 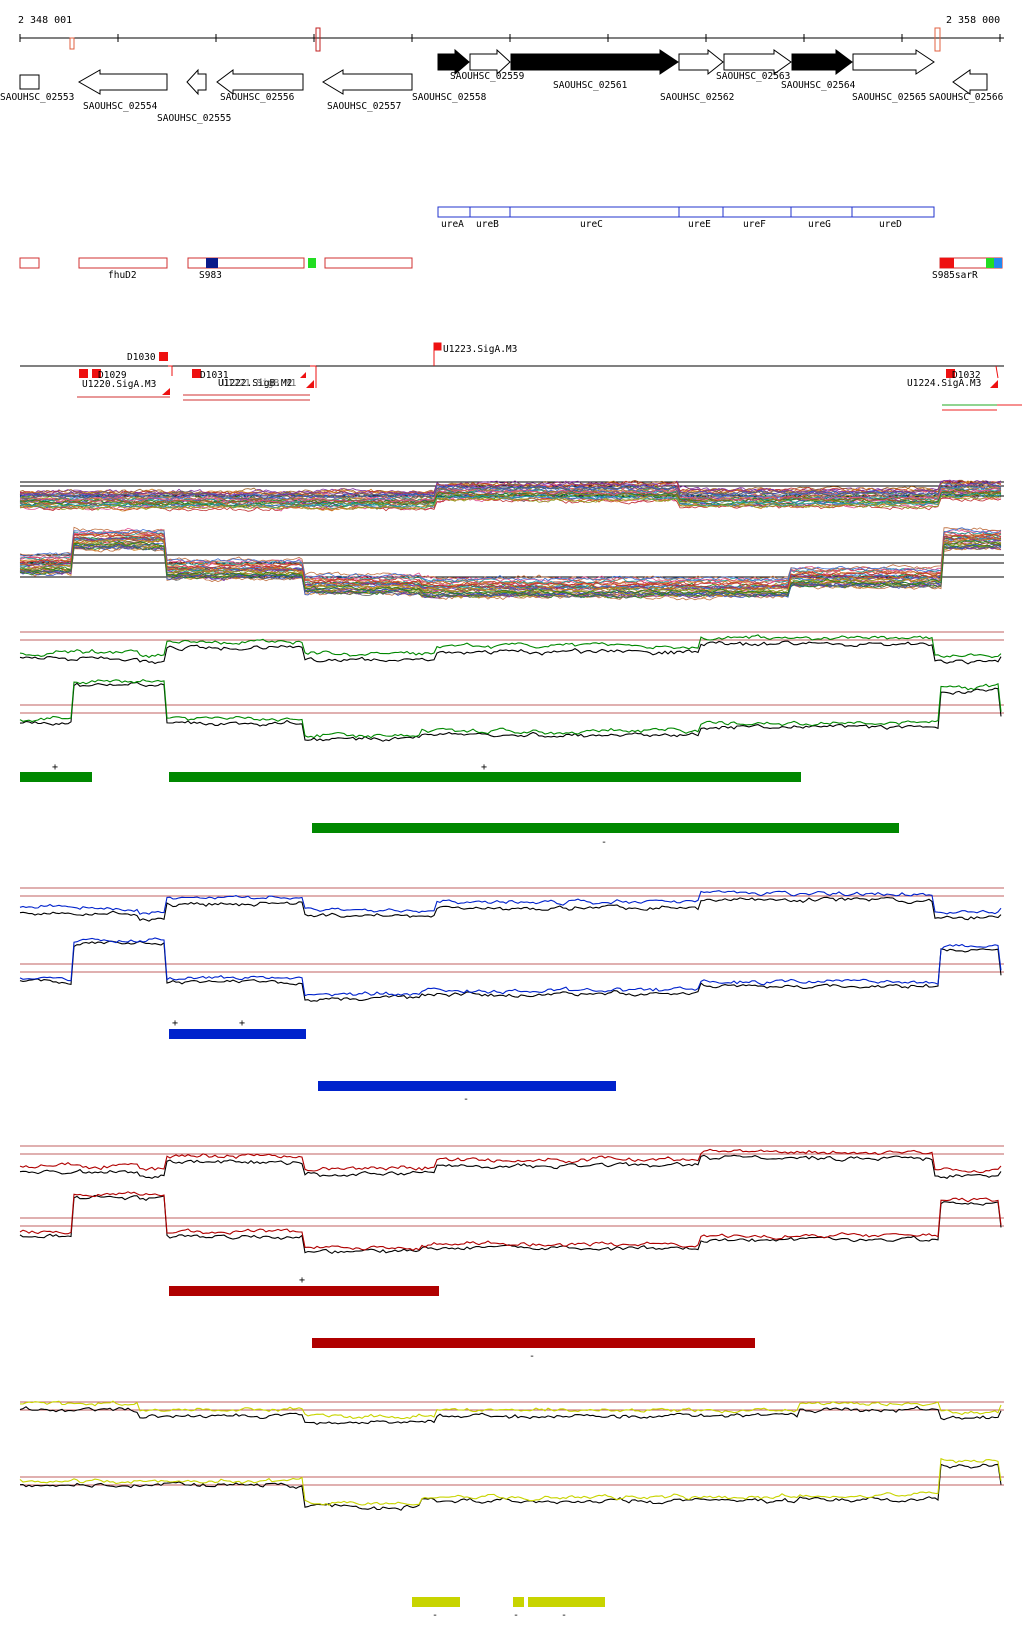 What do you see at coordinates (511, 944) in the screenshot?
I see `expression-track-blue` at bounding box center [511, 944].